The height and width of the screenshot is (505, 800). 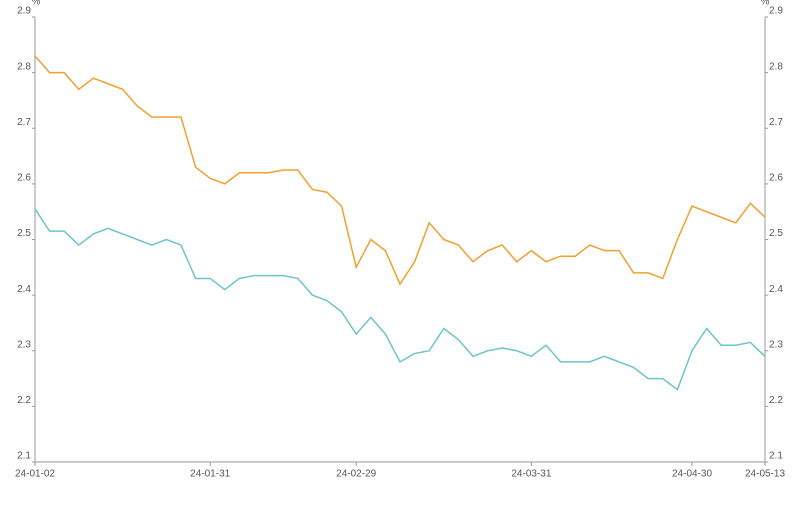 I want to click on x-tick-label: 24-04-30, so click(x=692, y=474).